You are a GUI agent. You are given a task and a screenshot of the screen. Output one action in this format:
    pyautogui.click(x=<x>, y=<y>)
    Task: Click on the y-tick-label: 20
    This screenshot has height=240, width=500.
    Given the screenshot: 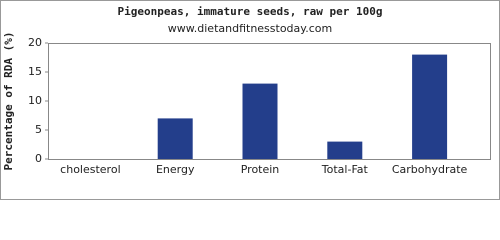 What is the action you would take?
    pyautogui.click(x=35, y=42)
    